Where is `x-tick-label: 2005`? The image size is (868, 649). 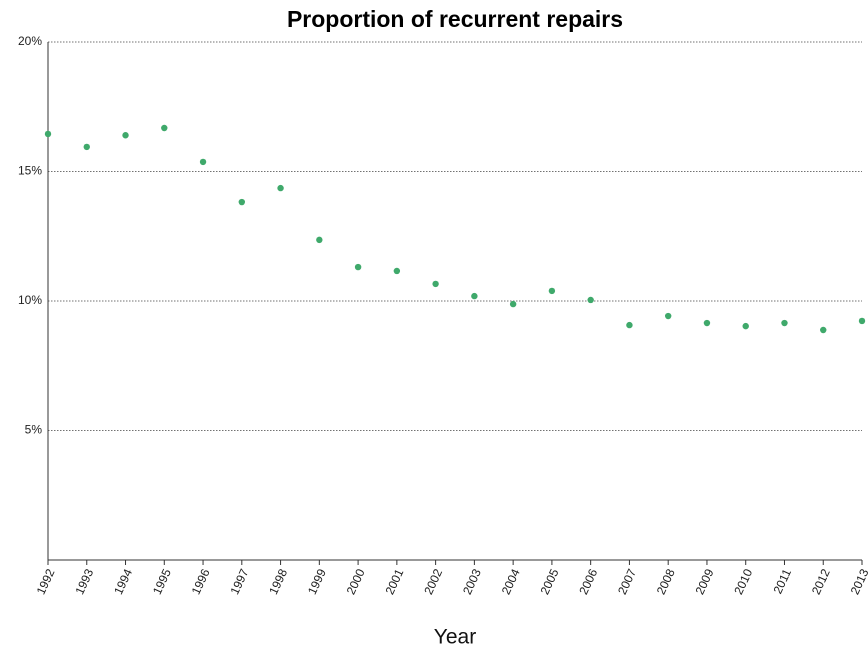
x-tick-label: 2005 is located at coordinates (550, 581).